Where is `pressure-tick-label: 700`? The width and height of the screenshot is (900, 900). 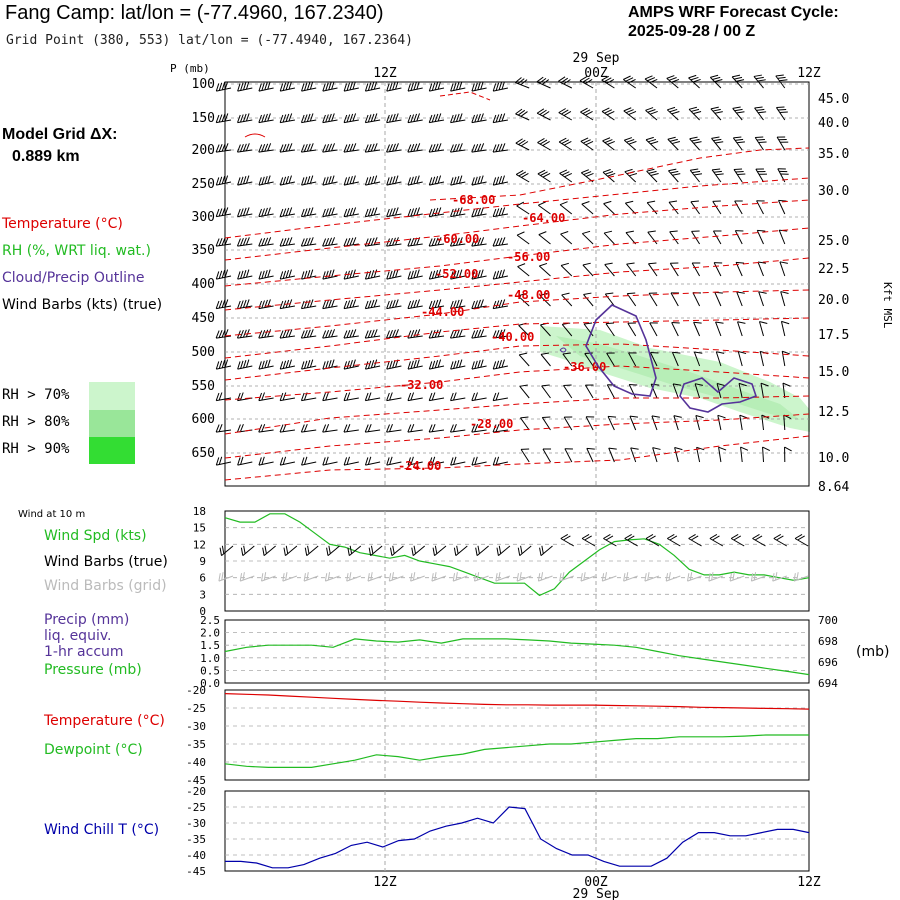
pressure-tick-label: 700 is located at coordinates (828, 620).